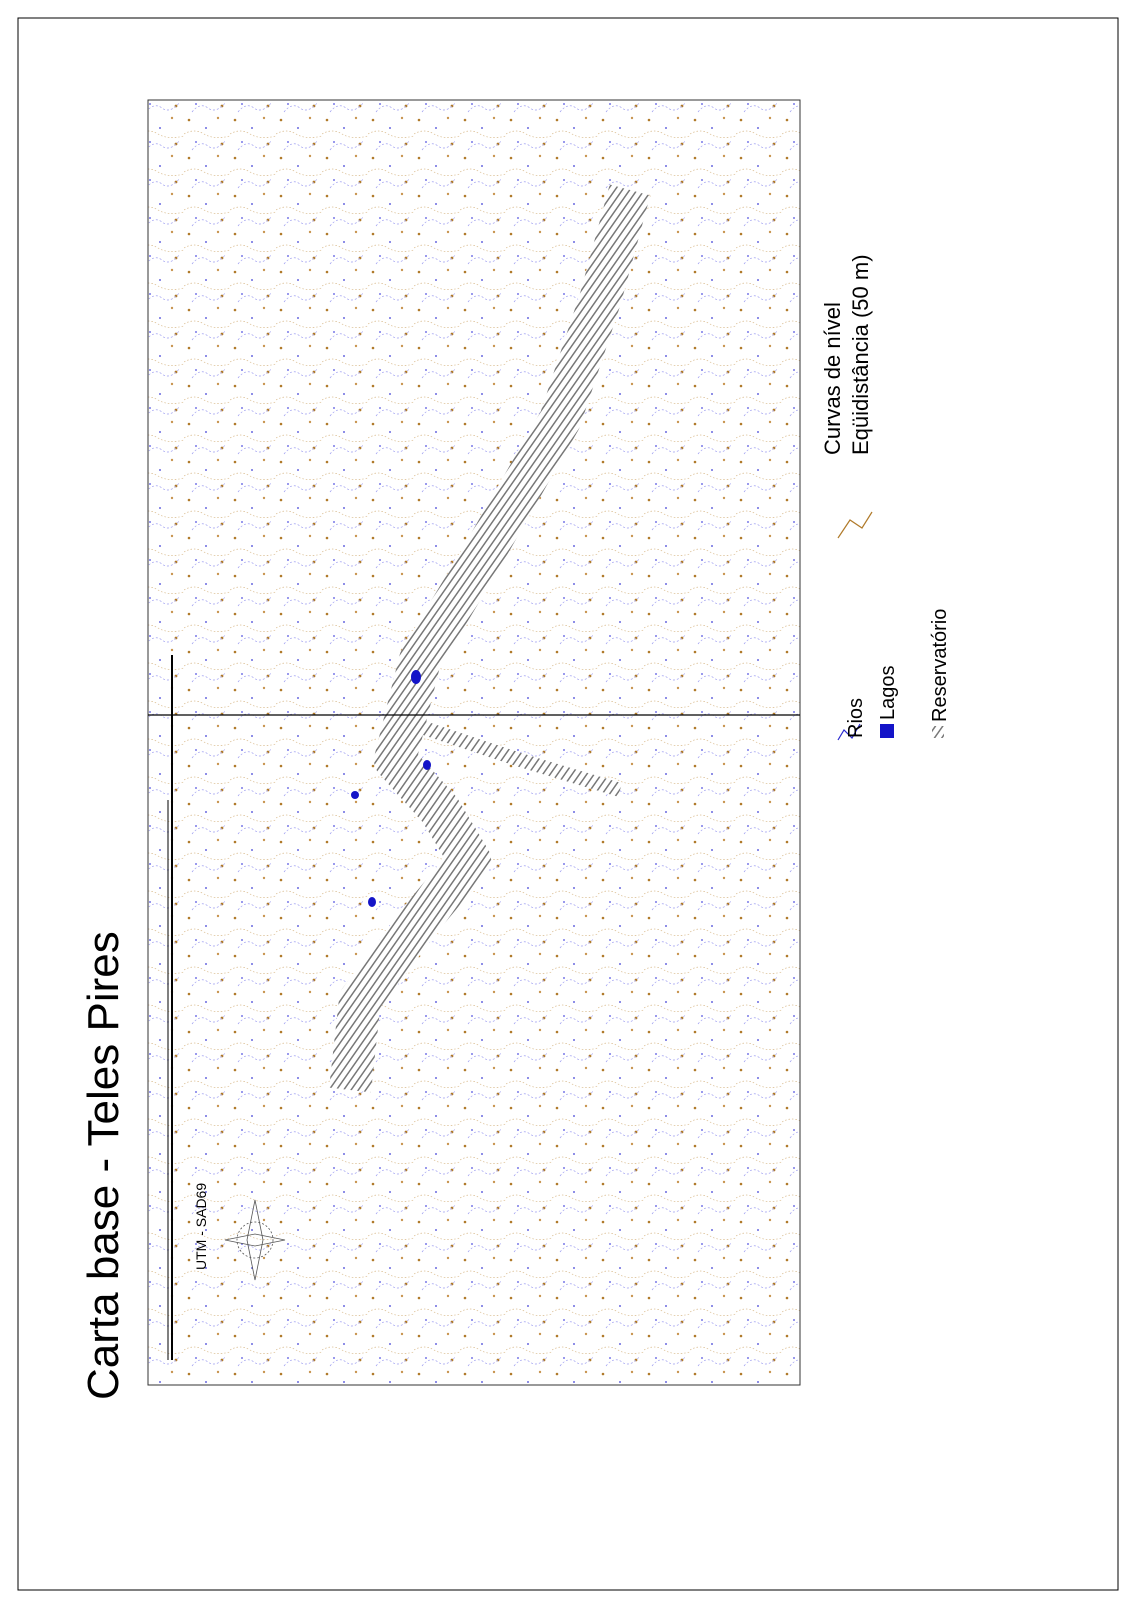  Describe the element at coordinates (888, 693) in the screenshot. I see `legend-label: Lagos` at that location.